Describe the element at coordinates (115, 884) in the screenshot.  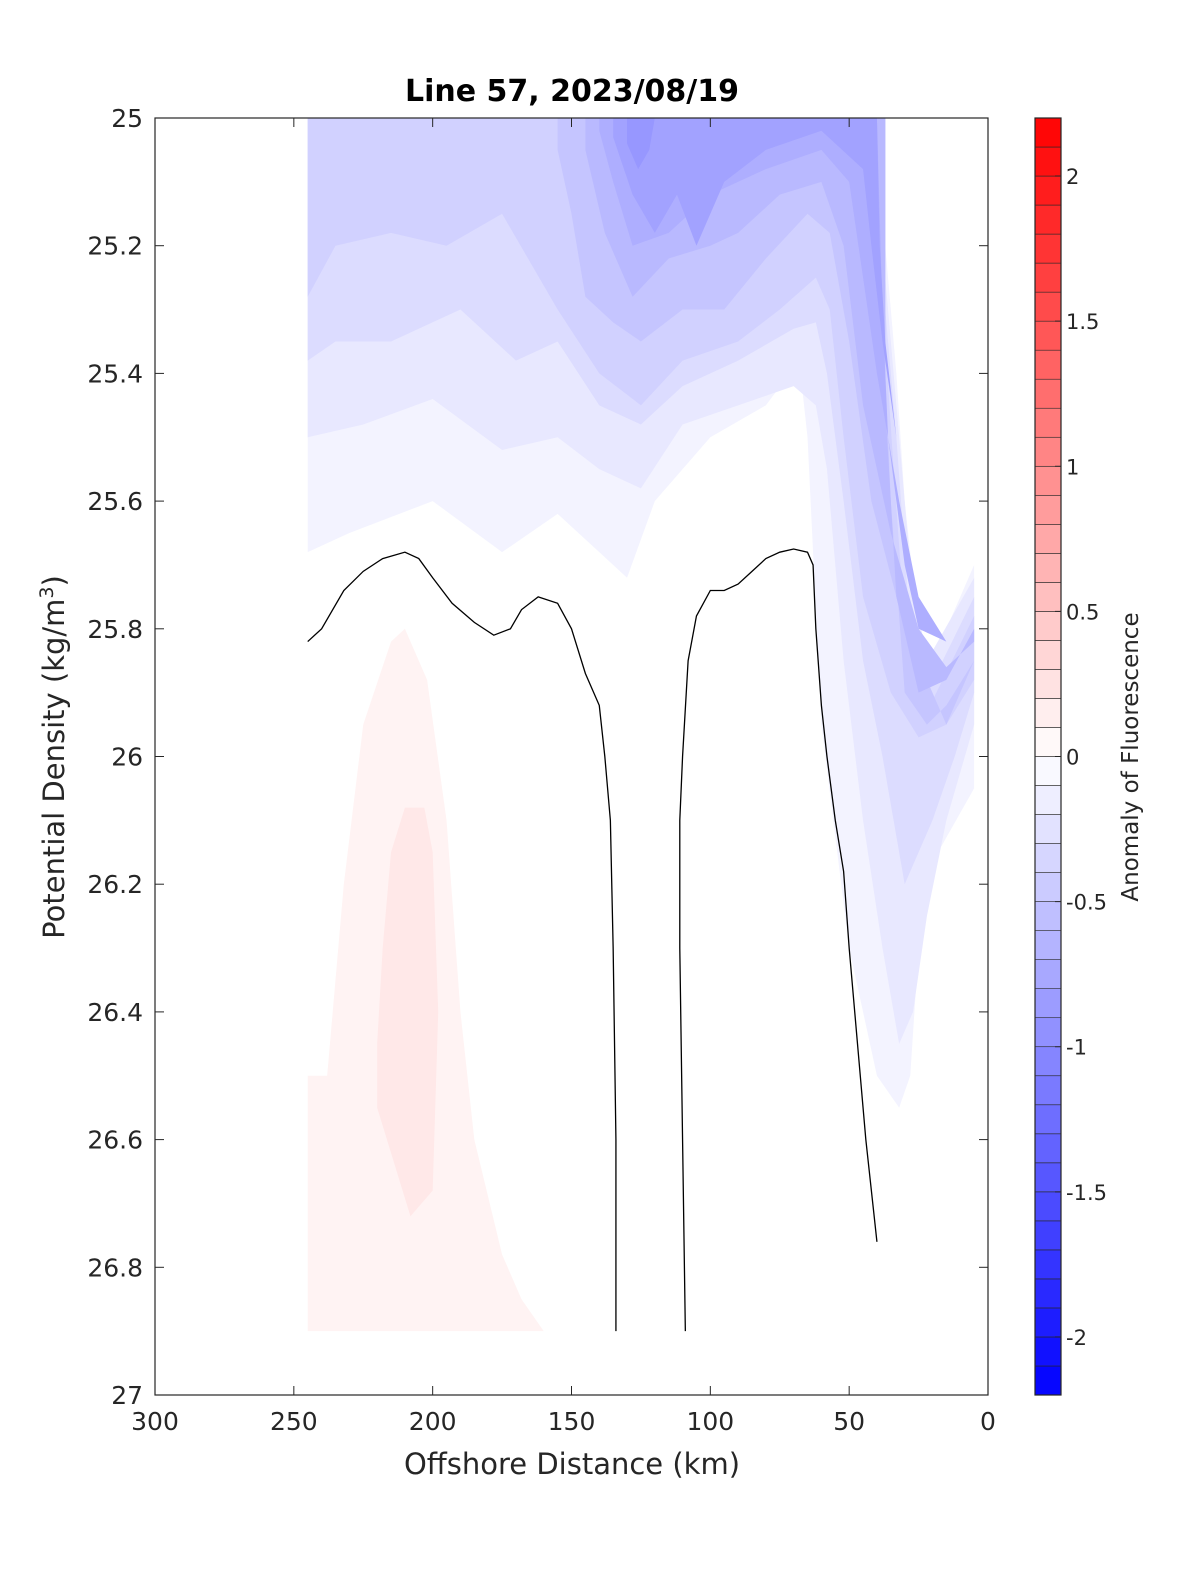
I see `y-tick-label: 26.2` at that location.